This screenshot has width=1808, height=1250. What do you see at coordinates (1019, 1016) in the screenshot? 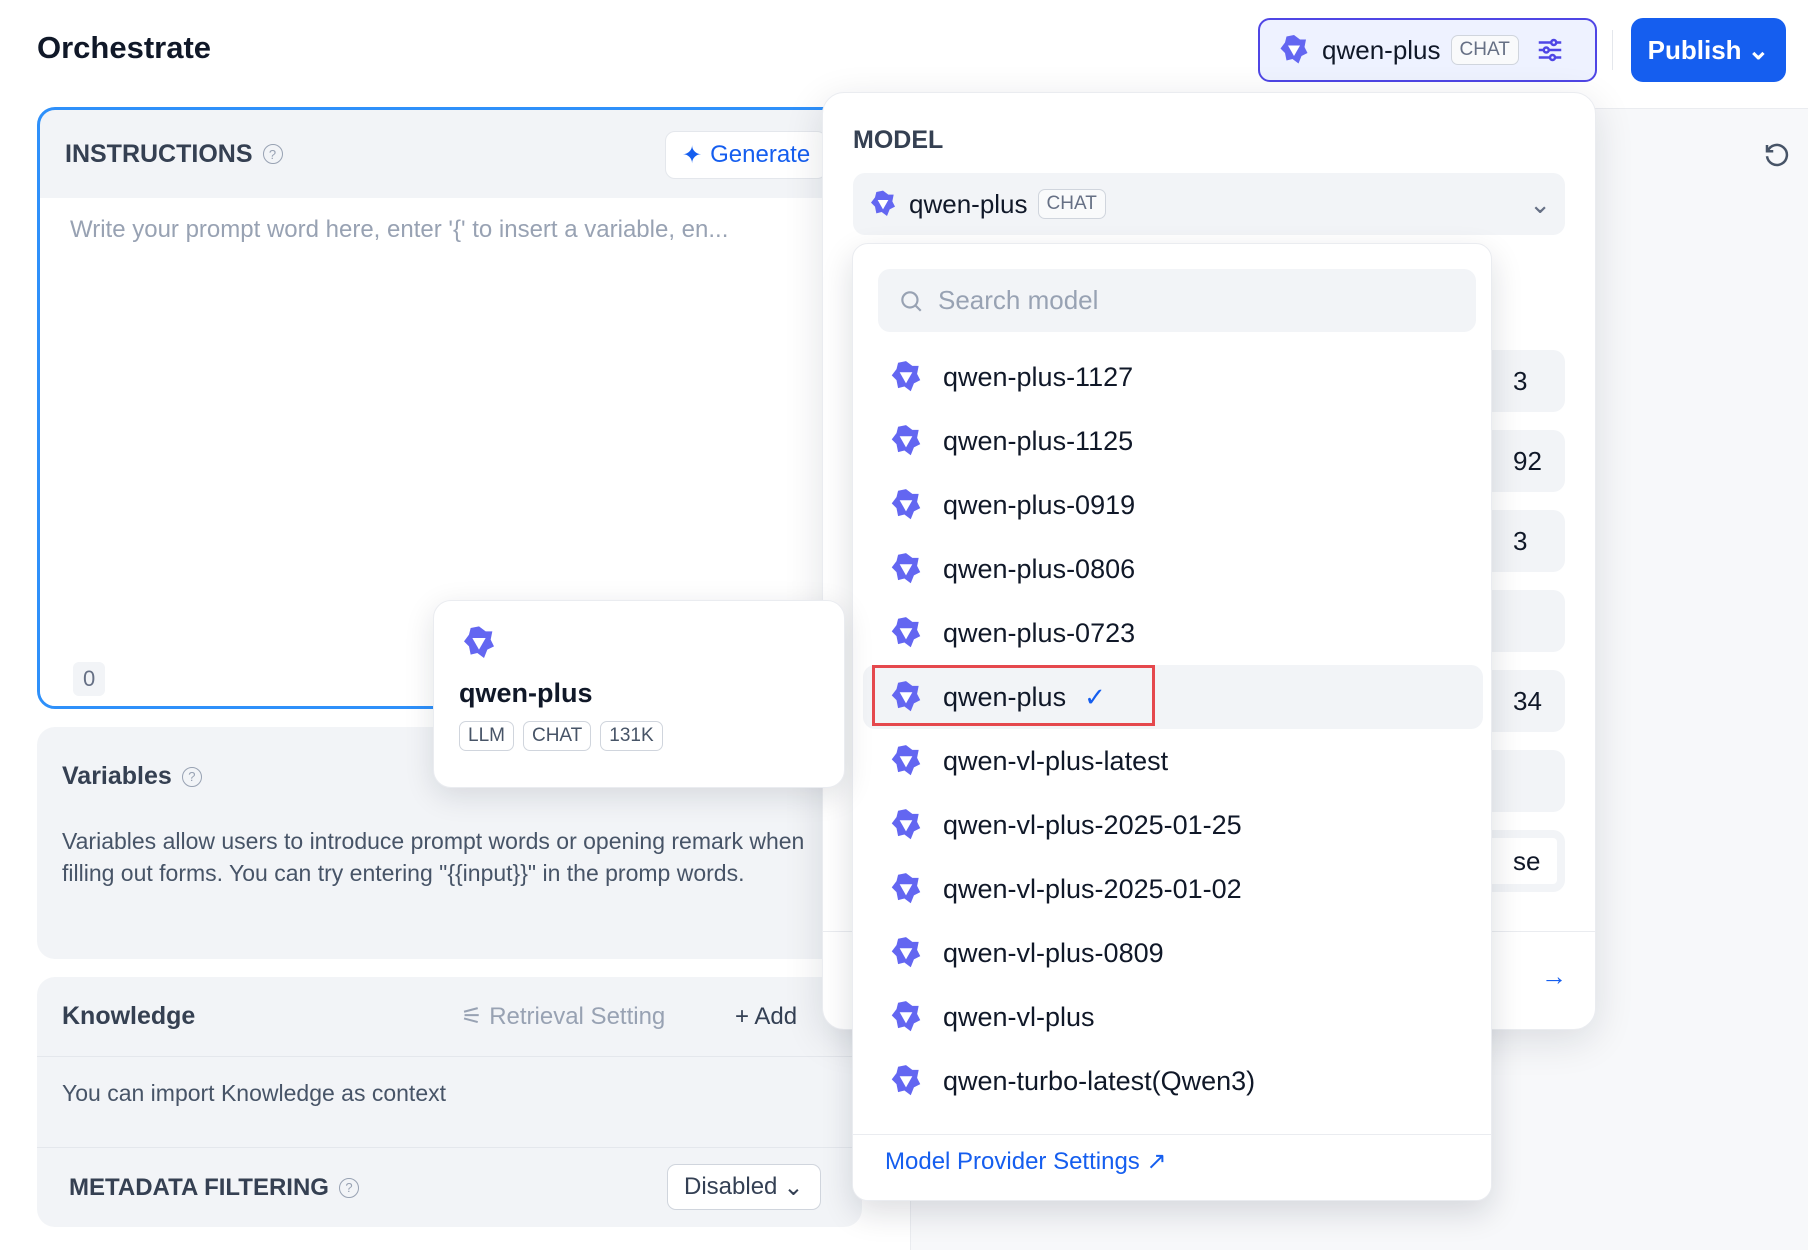
I see `model-option-label: qwen-vl-plus` at bounding box center [1019, 1016].